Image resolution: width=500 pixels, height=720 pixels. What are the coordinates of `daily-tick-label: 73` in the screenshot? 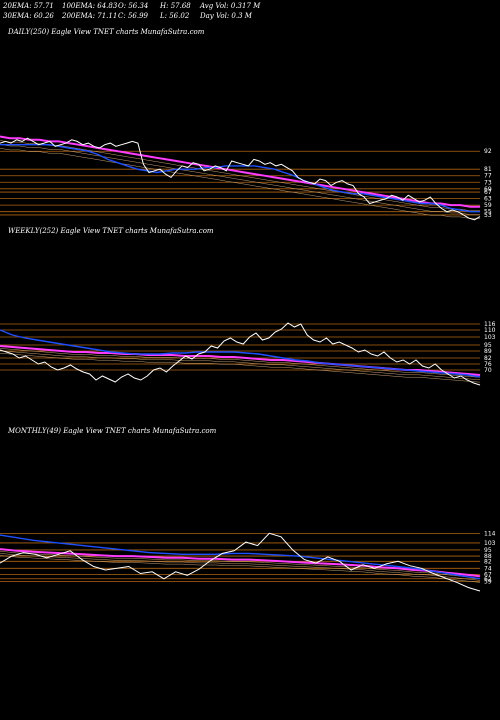 It's located at (488, 182).